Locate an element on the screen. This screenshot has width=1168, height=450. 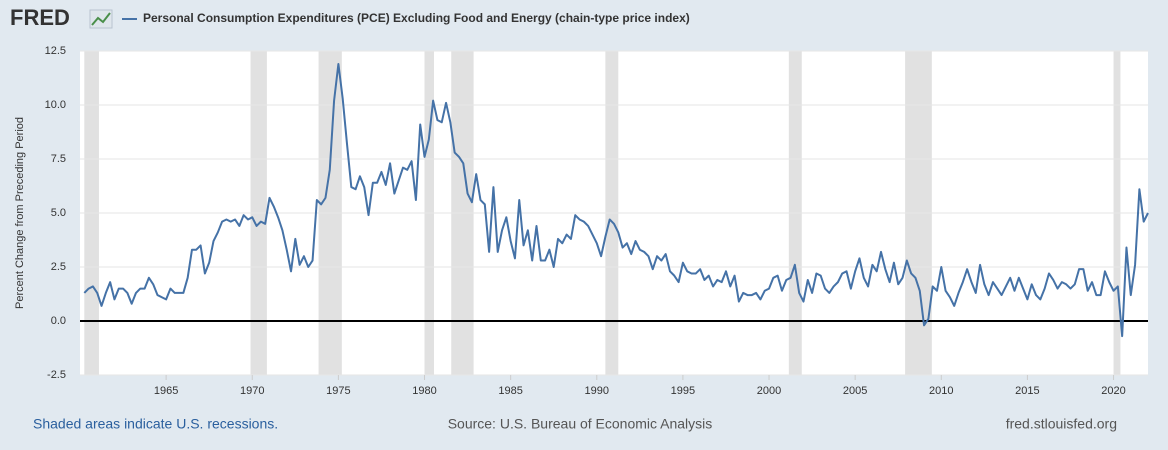
y-tick-label: 10.0 is located at coordinates (55, 105).